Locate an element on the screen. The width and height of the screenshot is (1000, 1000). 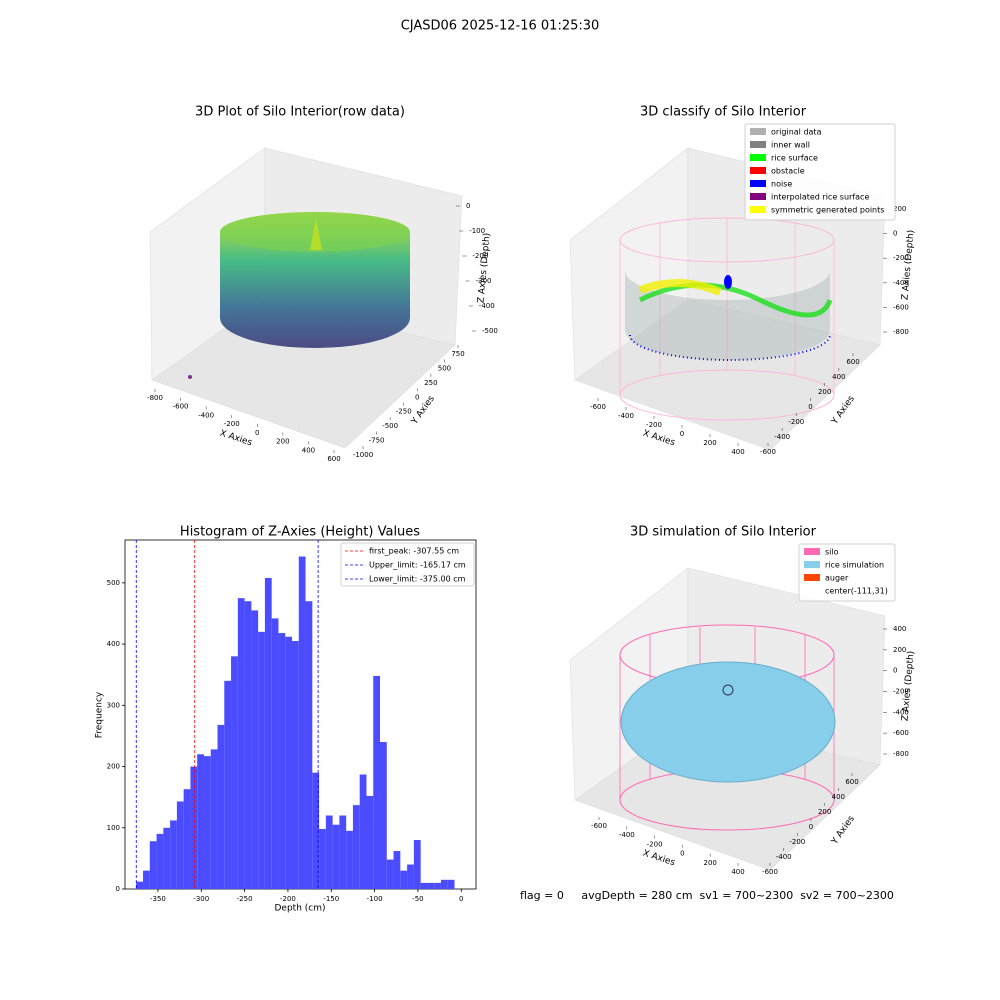
legend-label: center(-111,31) is located at coordinates (856, 591).